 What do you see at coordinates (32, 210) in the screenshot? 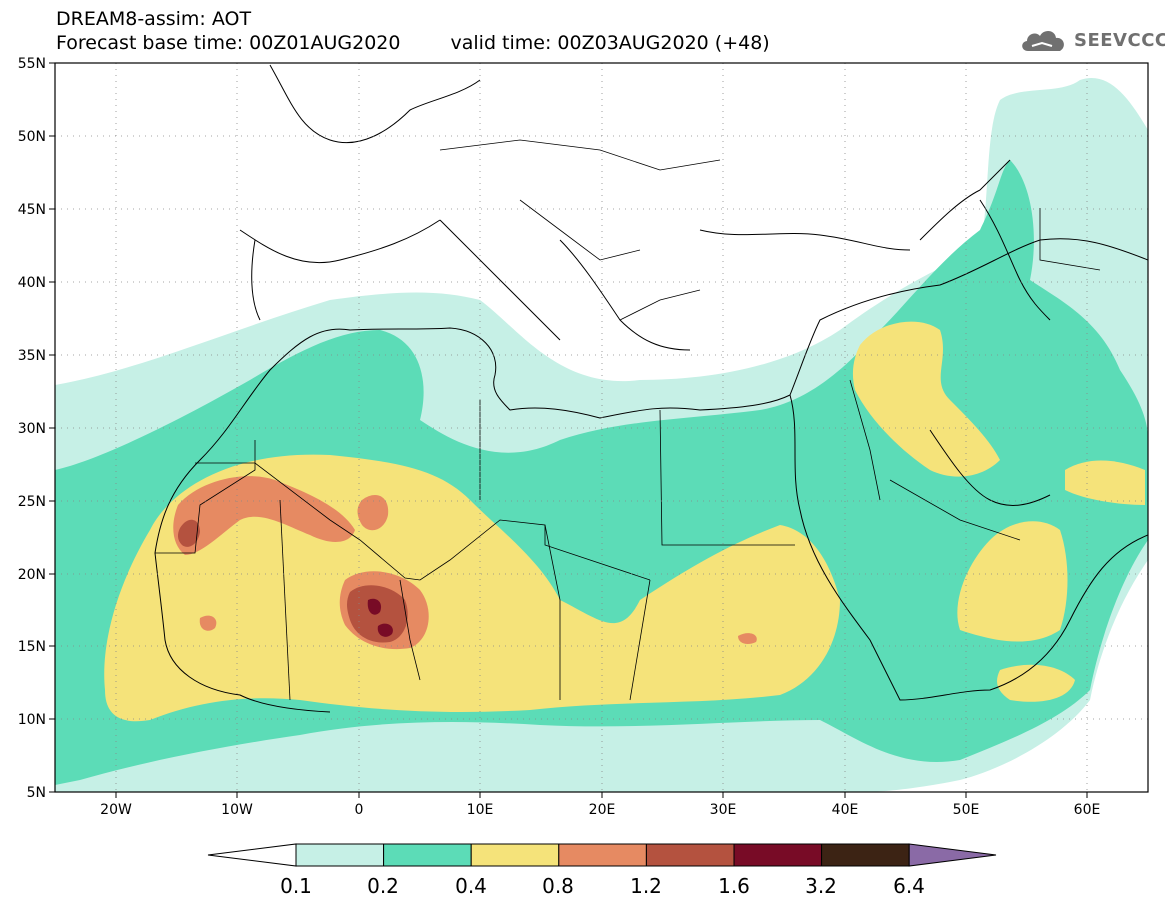
I see `lat-label: 45N` at bounding box center [32, 210].